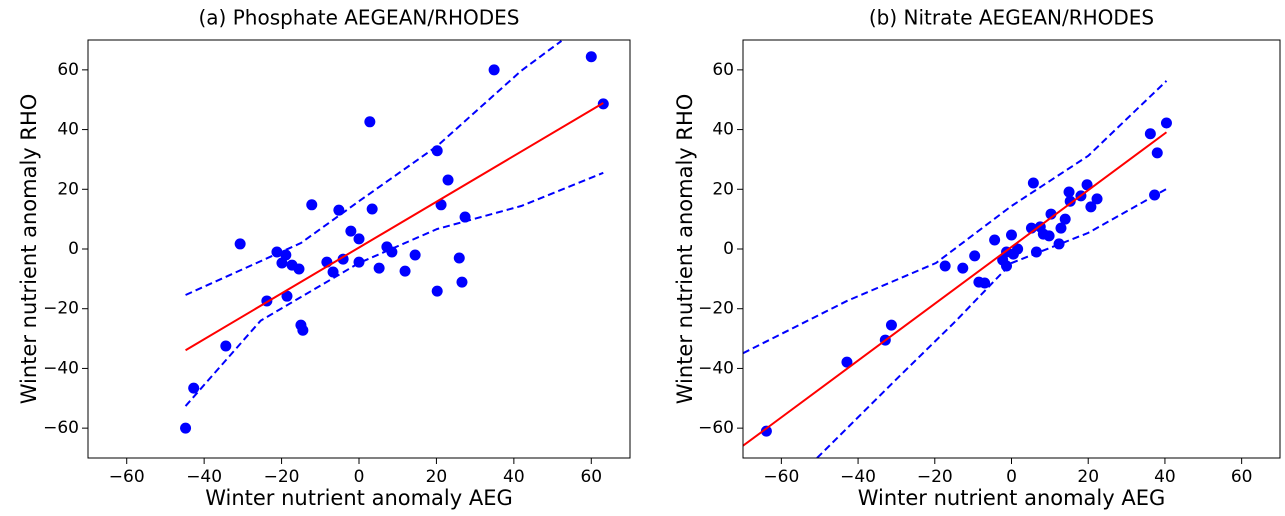  What do you see at coordinates (359, 18) in the screenshot?
I see `chart-title: (a) Phosphate AEGEAN/RHODES` at bounding box center [359, 18].